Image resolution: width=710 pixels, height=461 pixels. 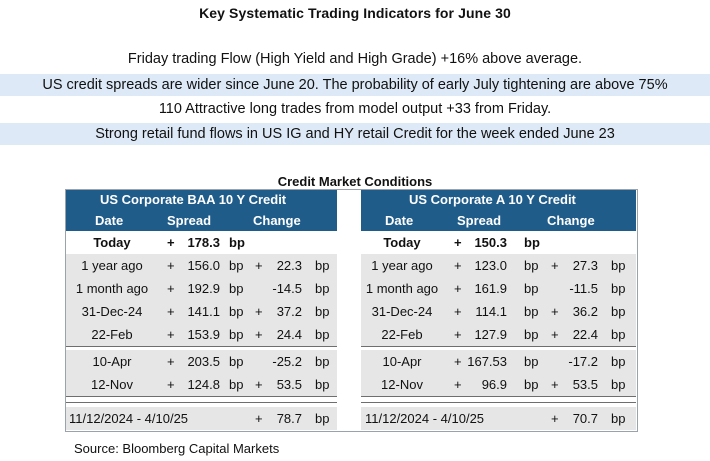 I want to click on spread-value: 123.0, so click(x=490, y=265).